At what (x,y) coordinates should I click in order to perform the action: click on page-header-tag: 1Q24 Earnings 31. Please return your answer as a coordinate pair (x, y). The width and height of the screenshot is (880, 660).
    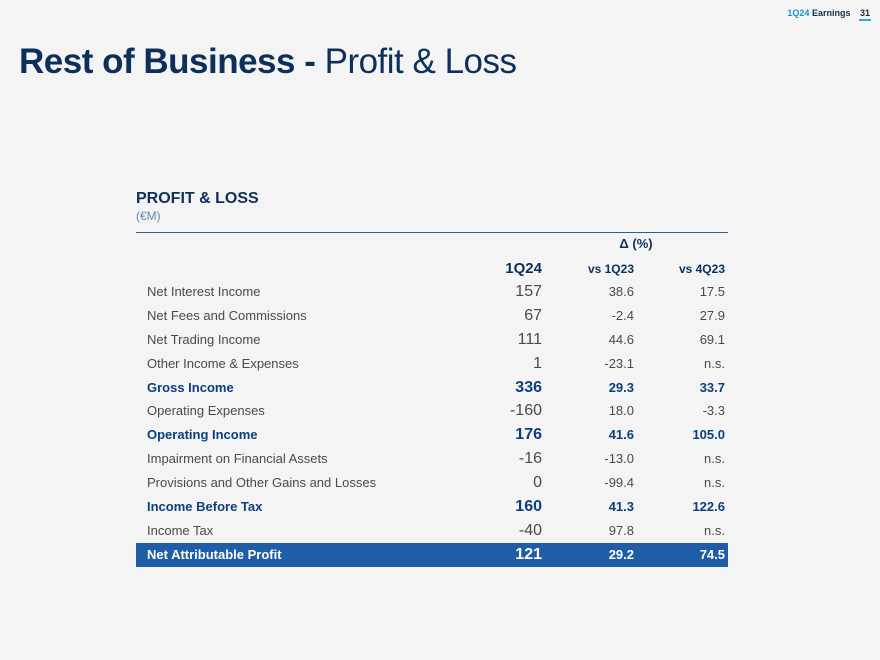
    Looking at the image, I should click on (829, 14).